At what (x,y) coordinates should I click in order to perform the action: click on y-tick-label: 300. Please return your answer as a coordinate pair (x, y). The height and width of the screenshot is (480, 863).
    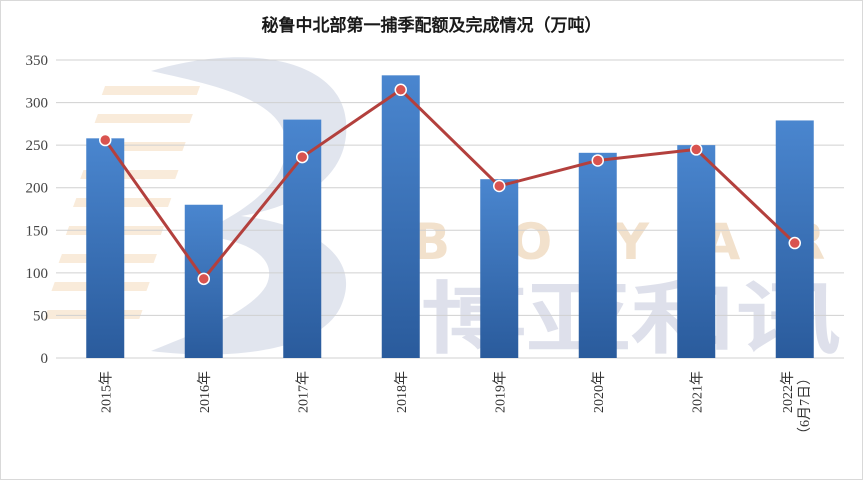
    Looking at the image, I should click on (37, 104).